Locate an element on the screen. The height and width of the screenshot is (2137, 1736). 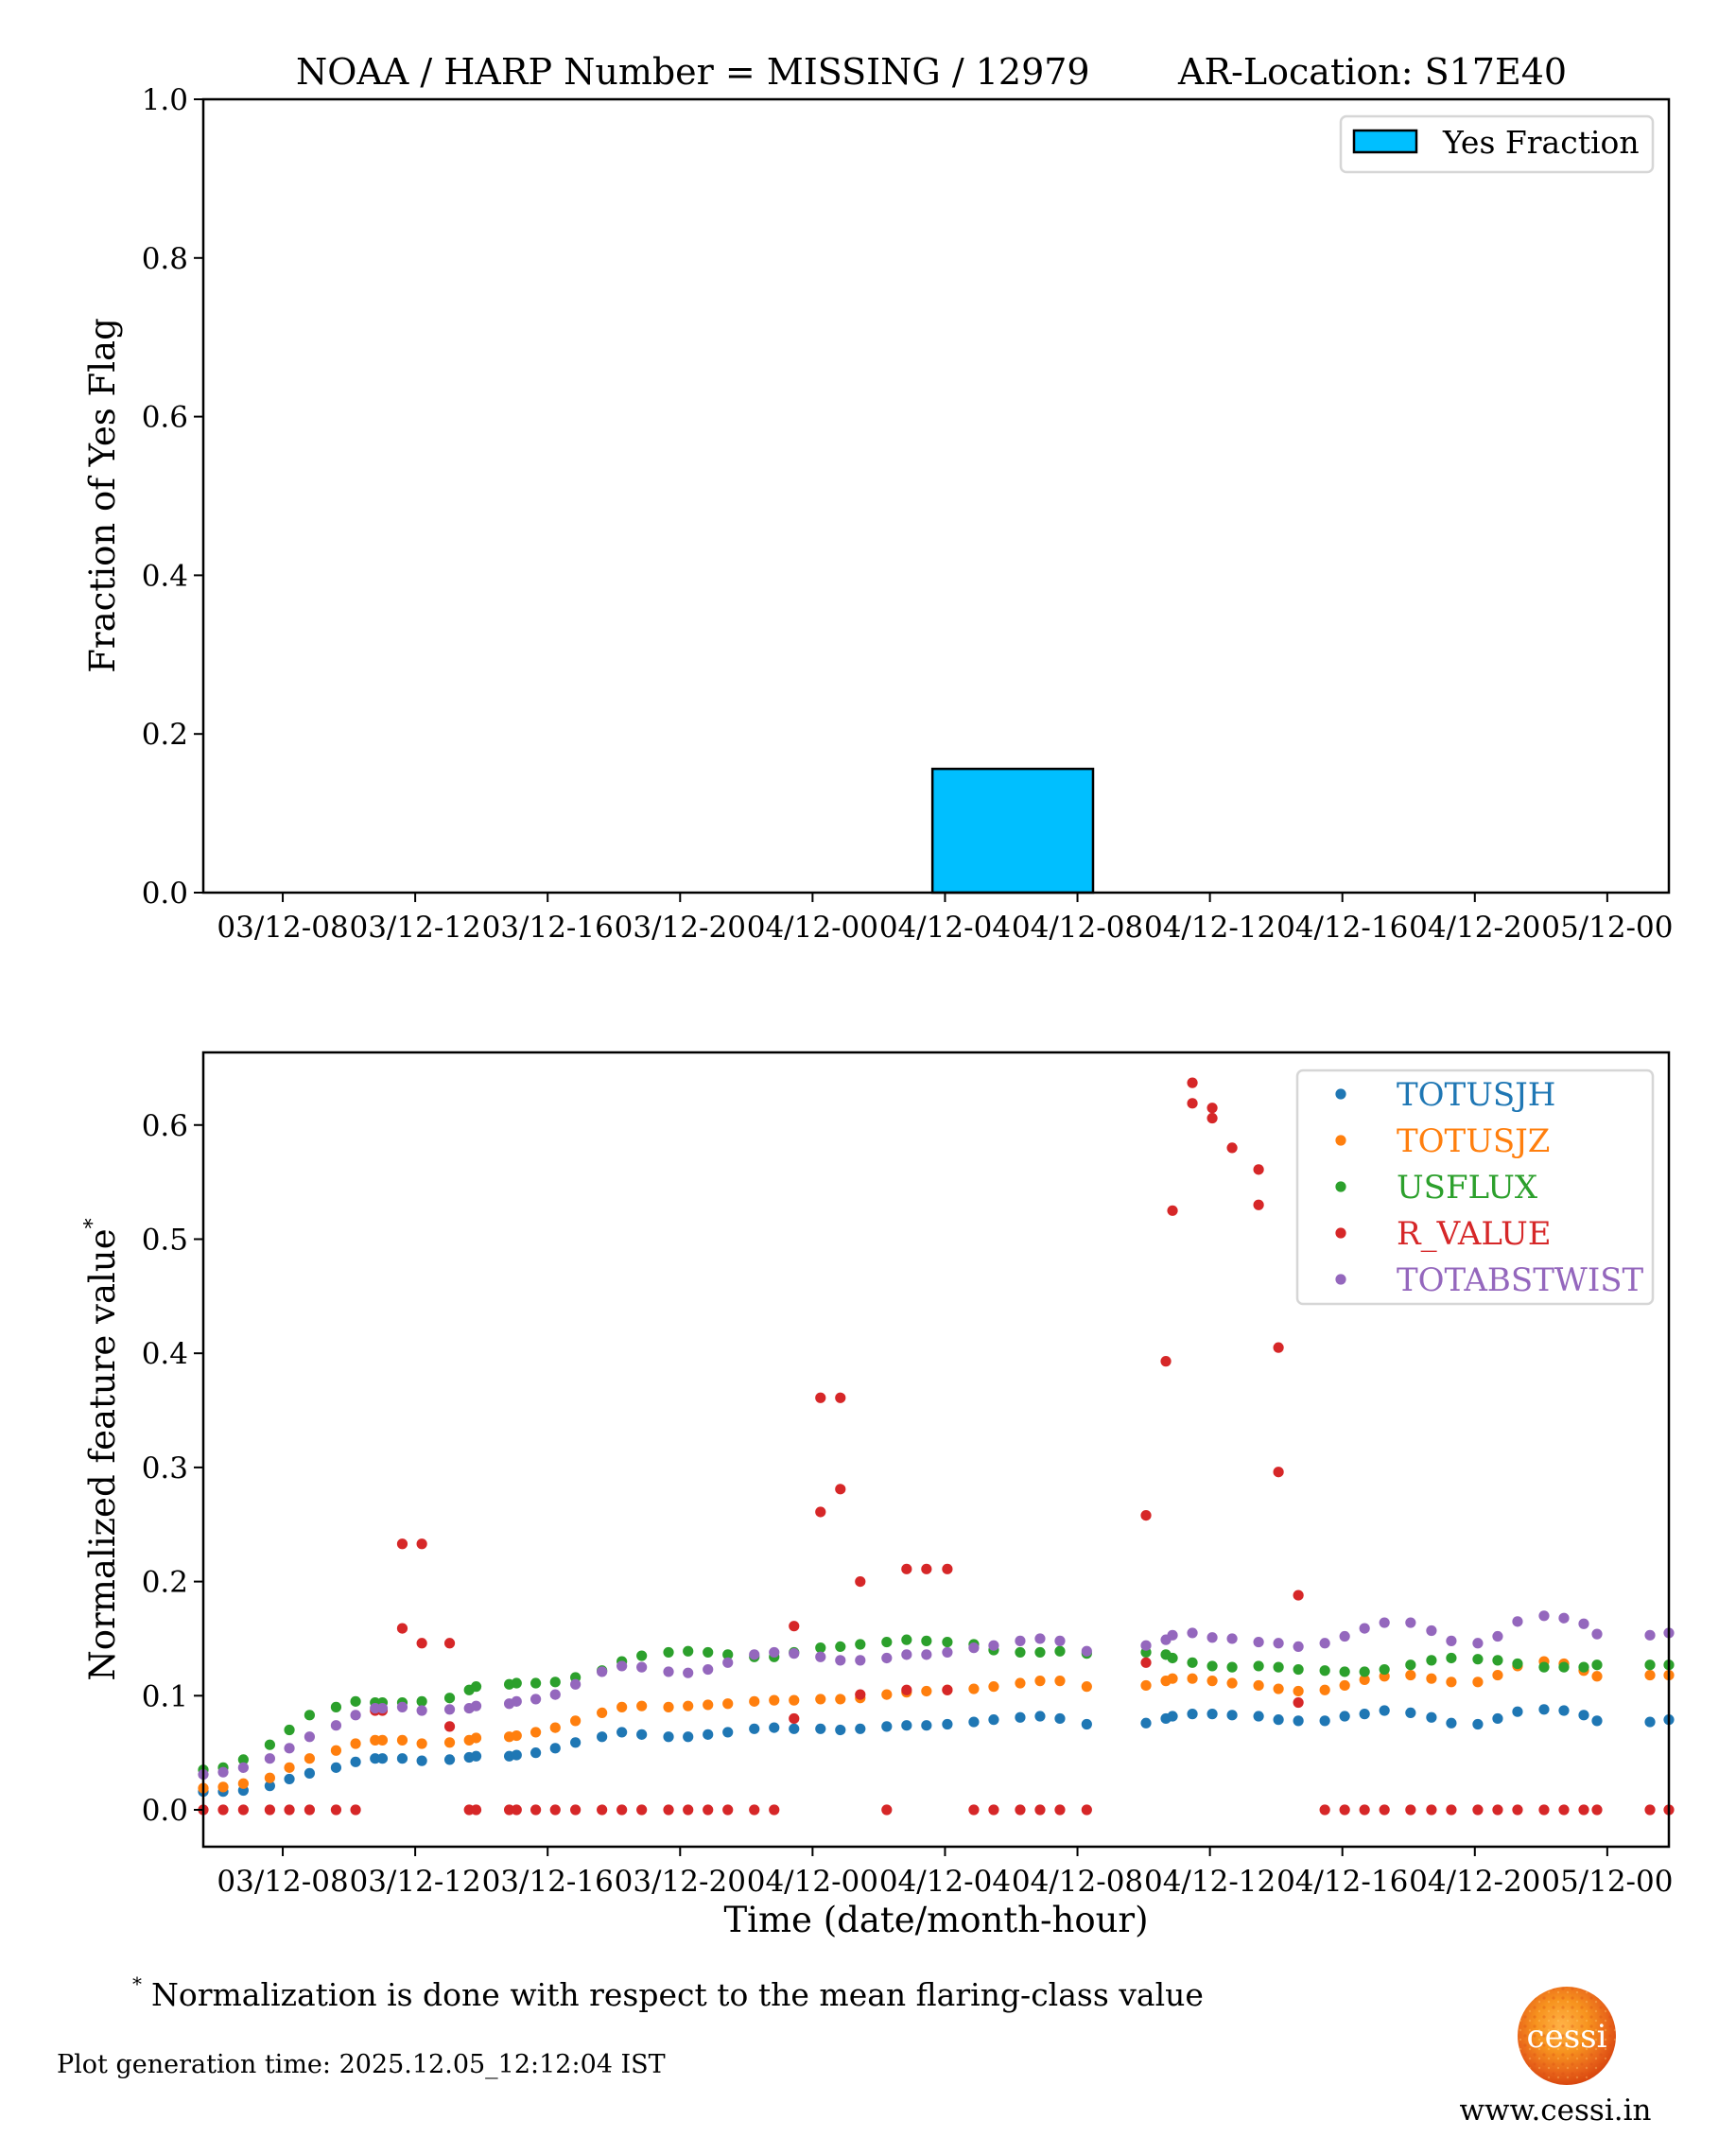
legend-marker-r-value is located at coordinates (1340, 1233).